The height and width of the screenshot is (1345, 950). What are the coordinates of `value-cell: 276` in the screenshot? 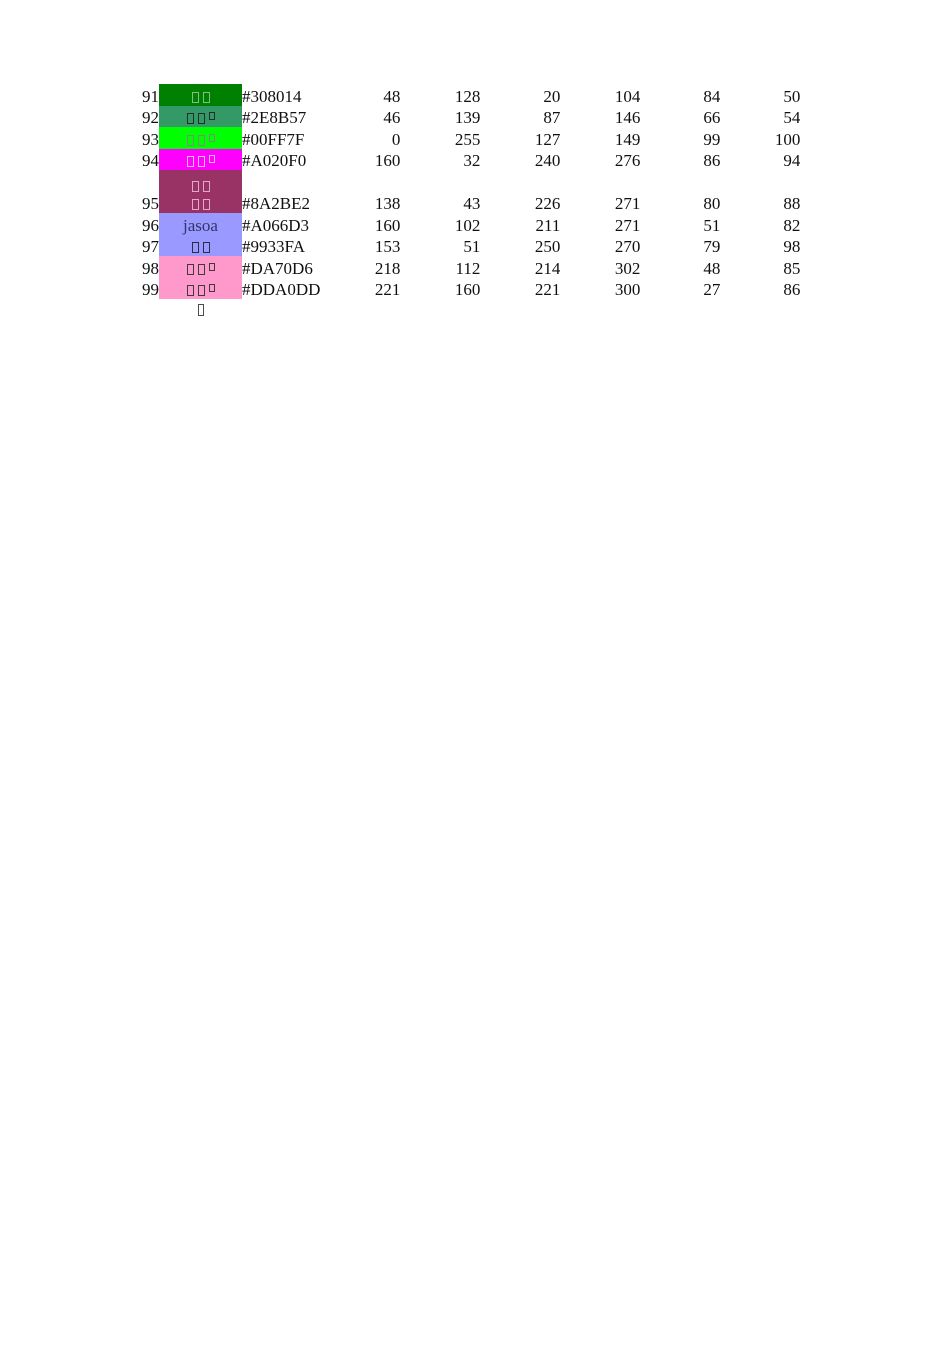 It's located at (627, 160).